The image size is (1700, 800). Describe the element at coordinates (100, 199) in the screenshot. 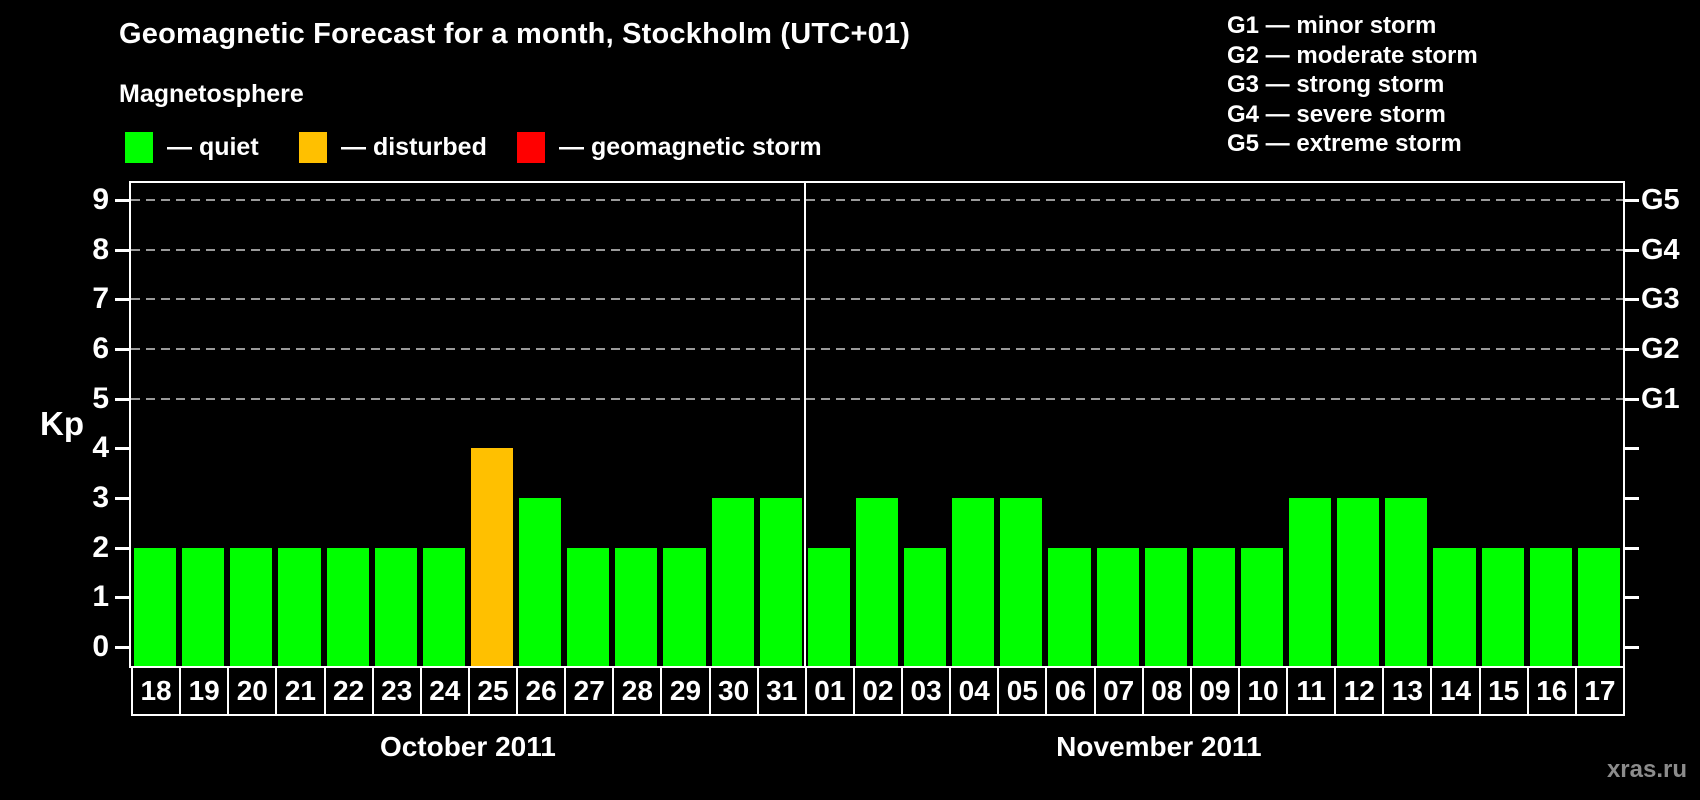

I see `y-tick-label-9: 9` at that location.